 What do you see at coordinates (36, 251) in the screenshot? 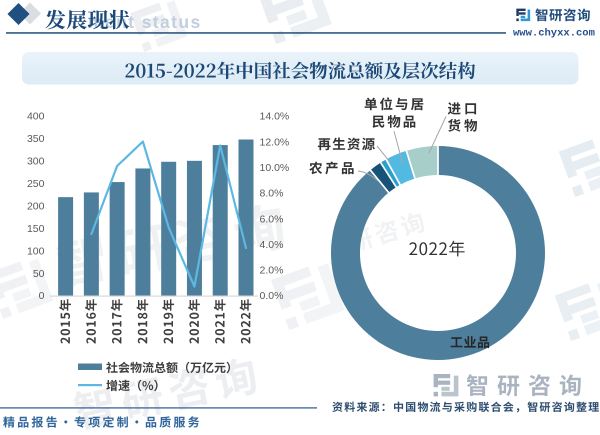
I see `svg-text: 100` at bounding box center [36, 251].